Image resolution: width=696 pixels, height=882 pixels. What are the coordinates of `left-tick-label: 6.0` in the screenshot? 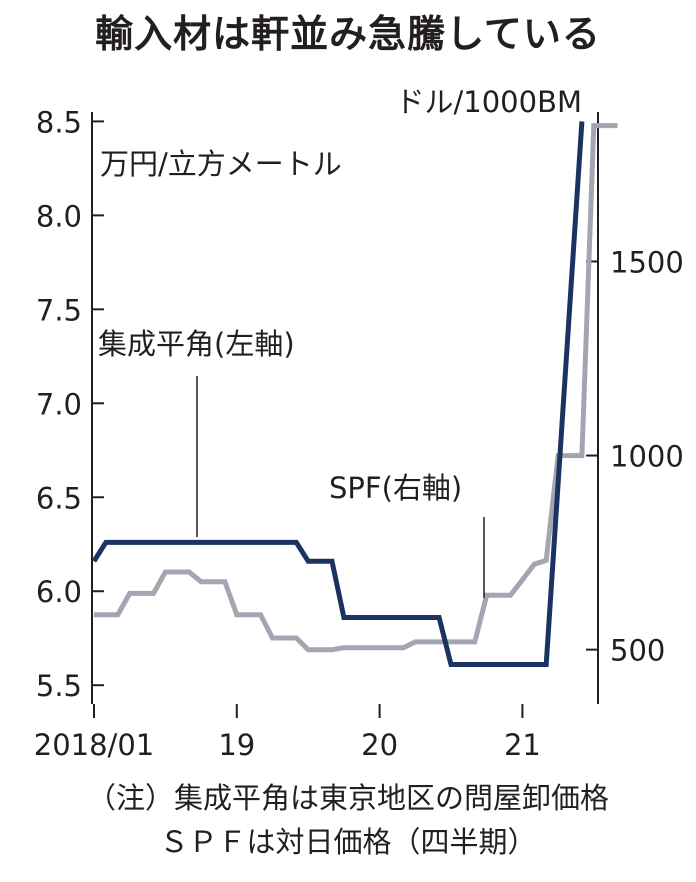 It's located at (59, 592).